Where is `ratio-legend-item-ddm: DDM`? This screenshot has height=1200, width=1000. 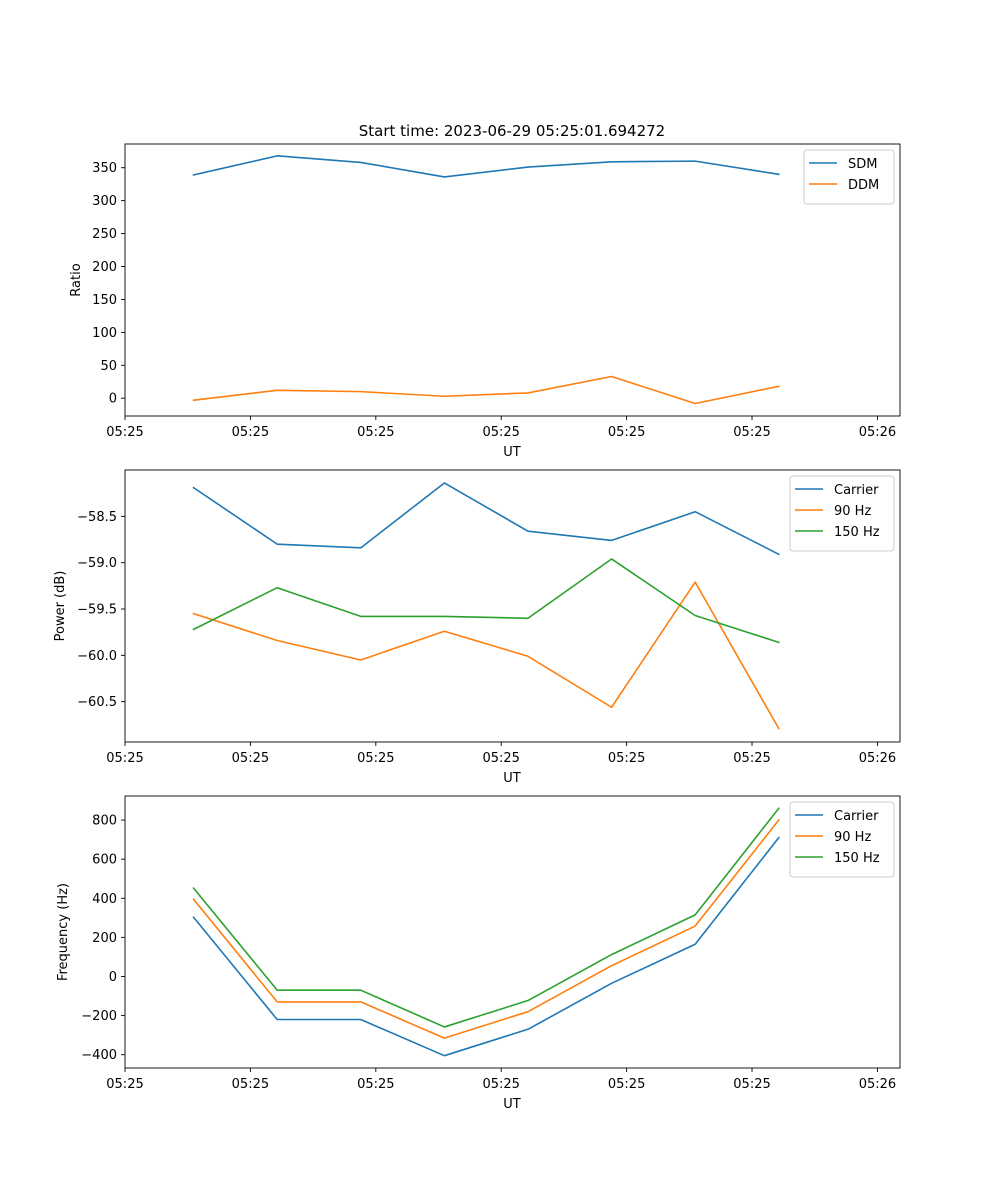
ratio-legend-item-ddm: DDM is located at coordinates (844, 185).